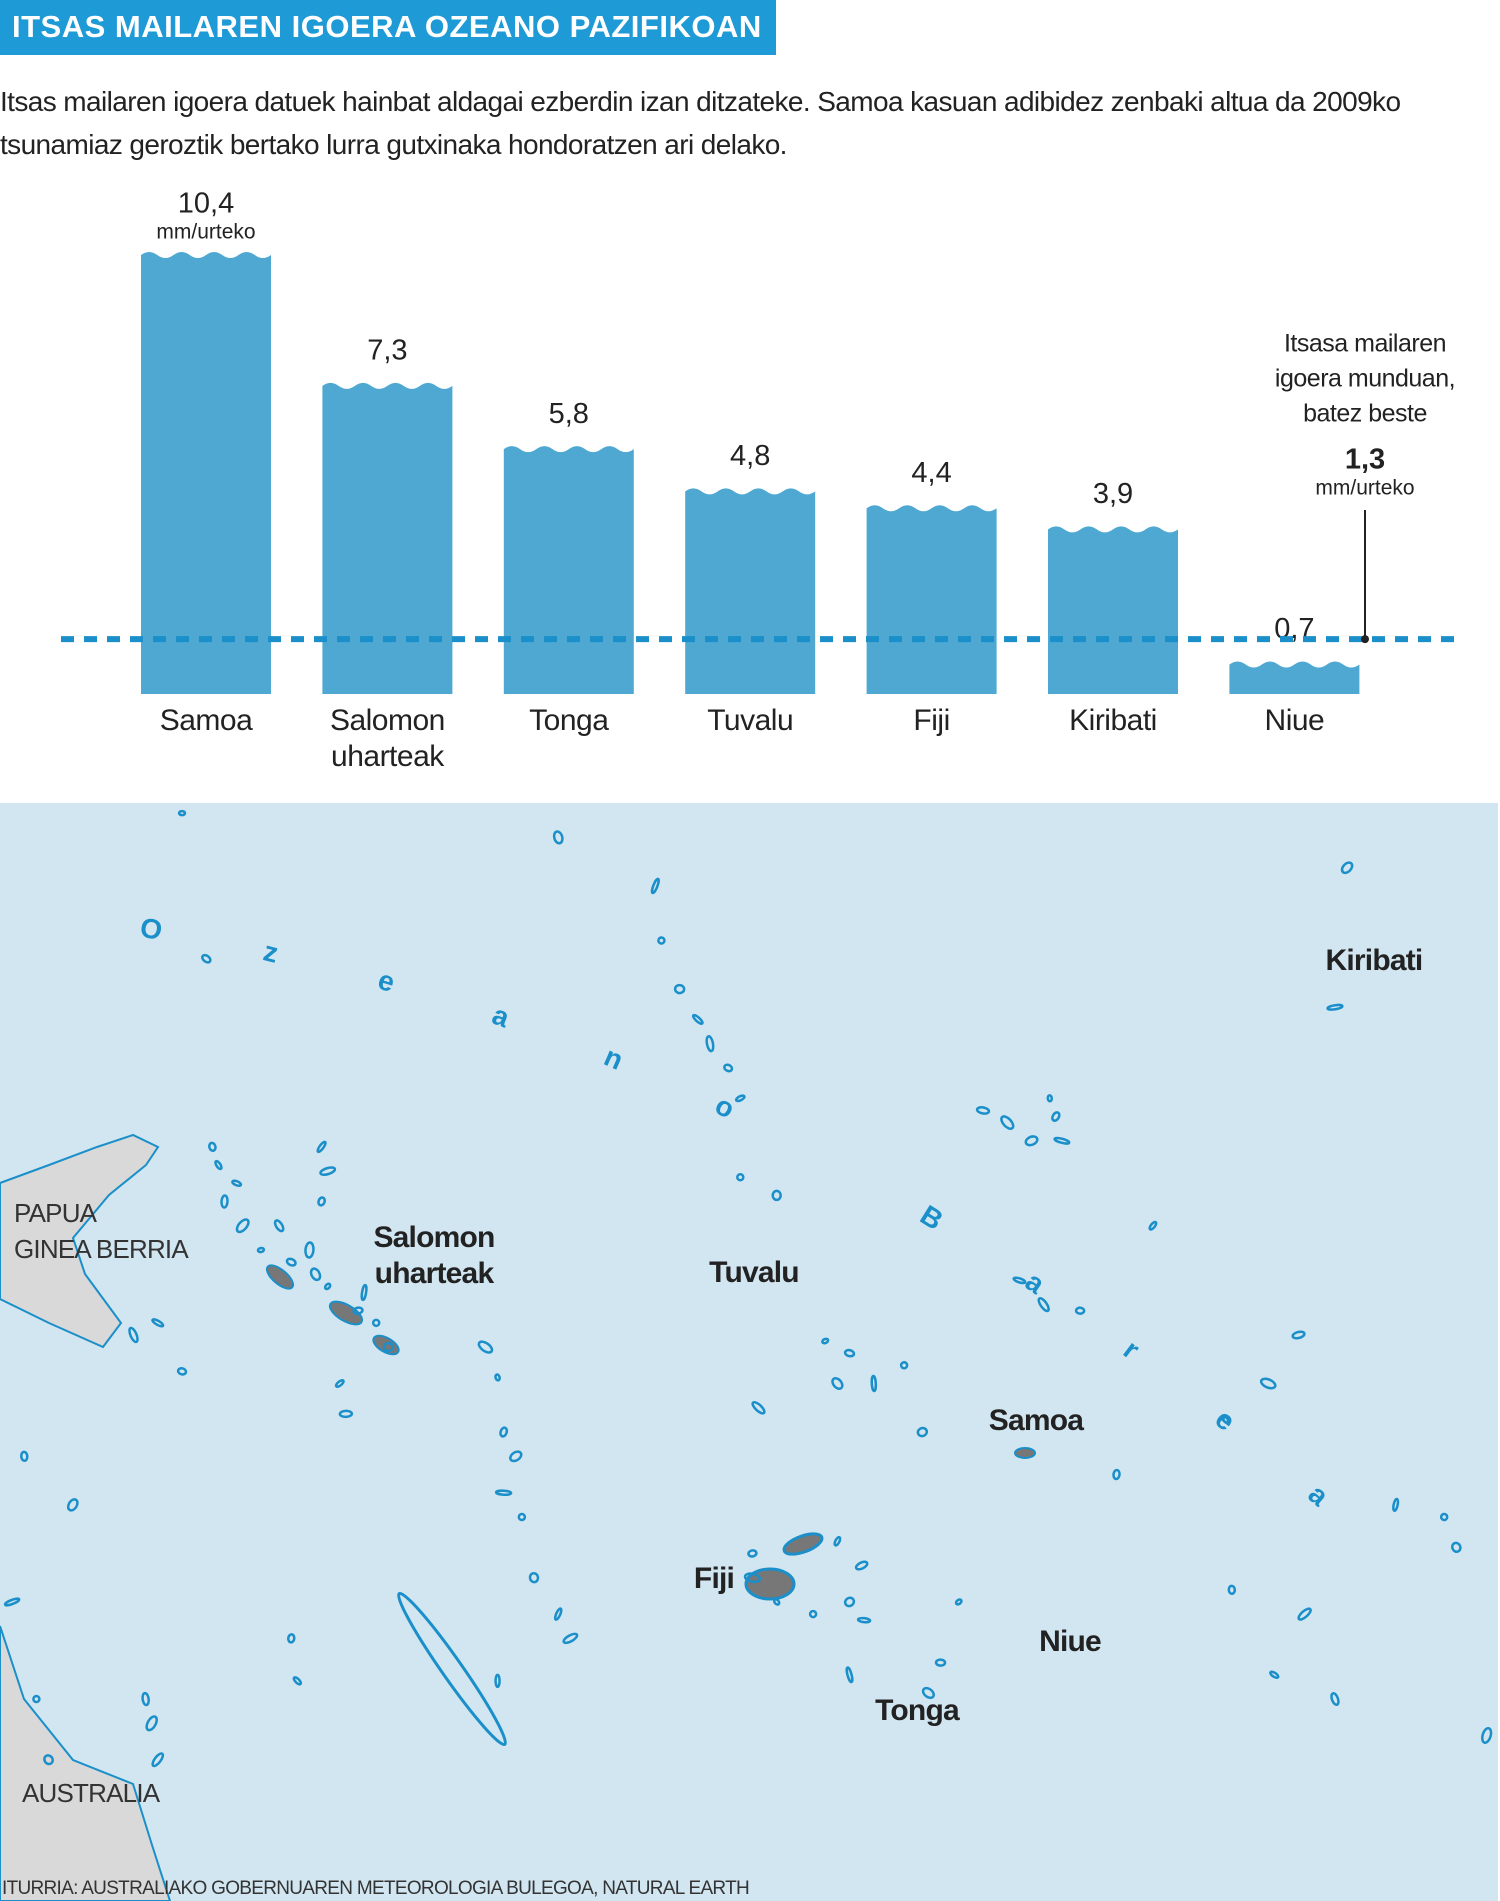 The height and width of the screenshot is (1901, 1500). Describe the element at coordinates (1365, 414) in the screenshot. I see `reference-text: batez beste` at that location.